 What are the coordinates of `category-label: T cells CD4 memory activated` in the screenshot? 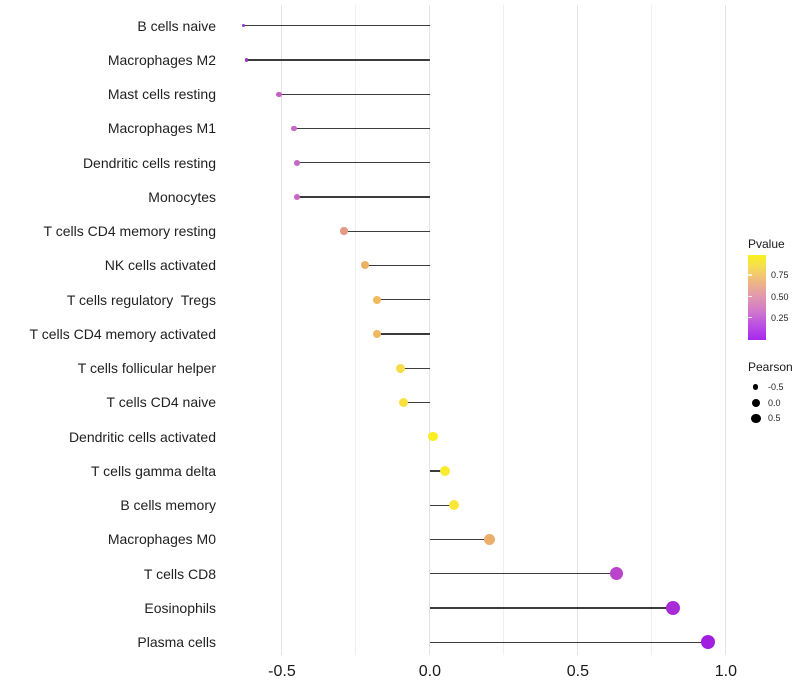 It's located at (122, 333).